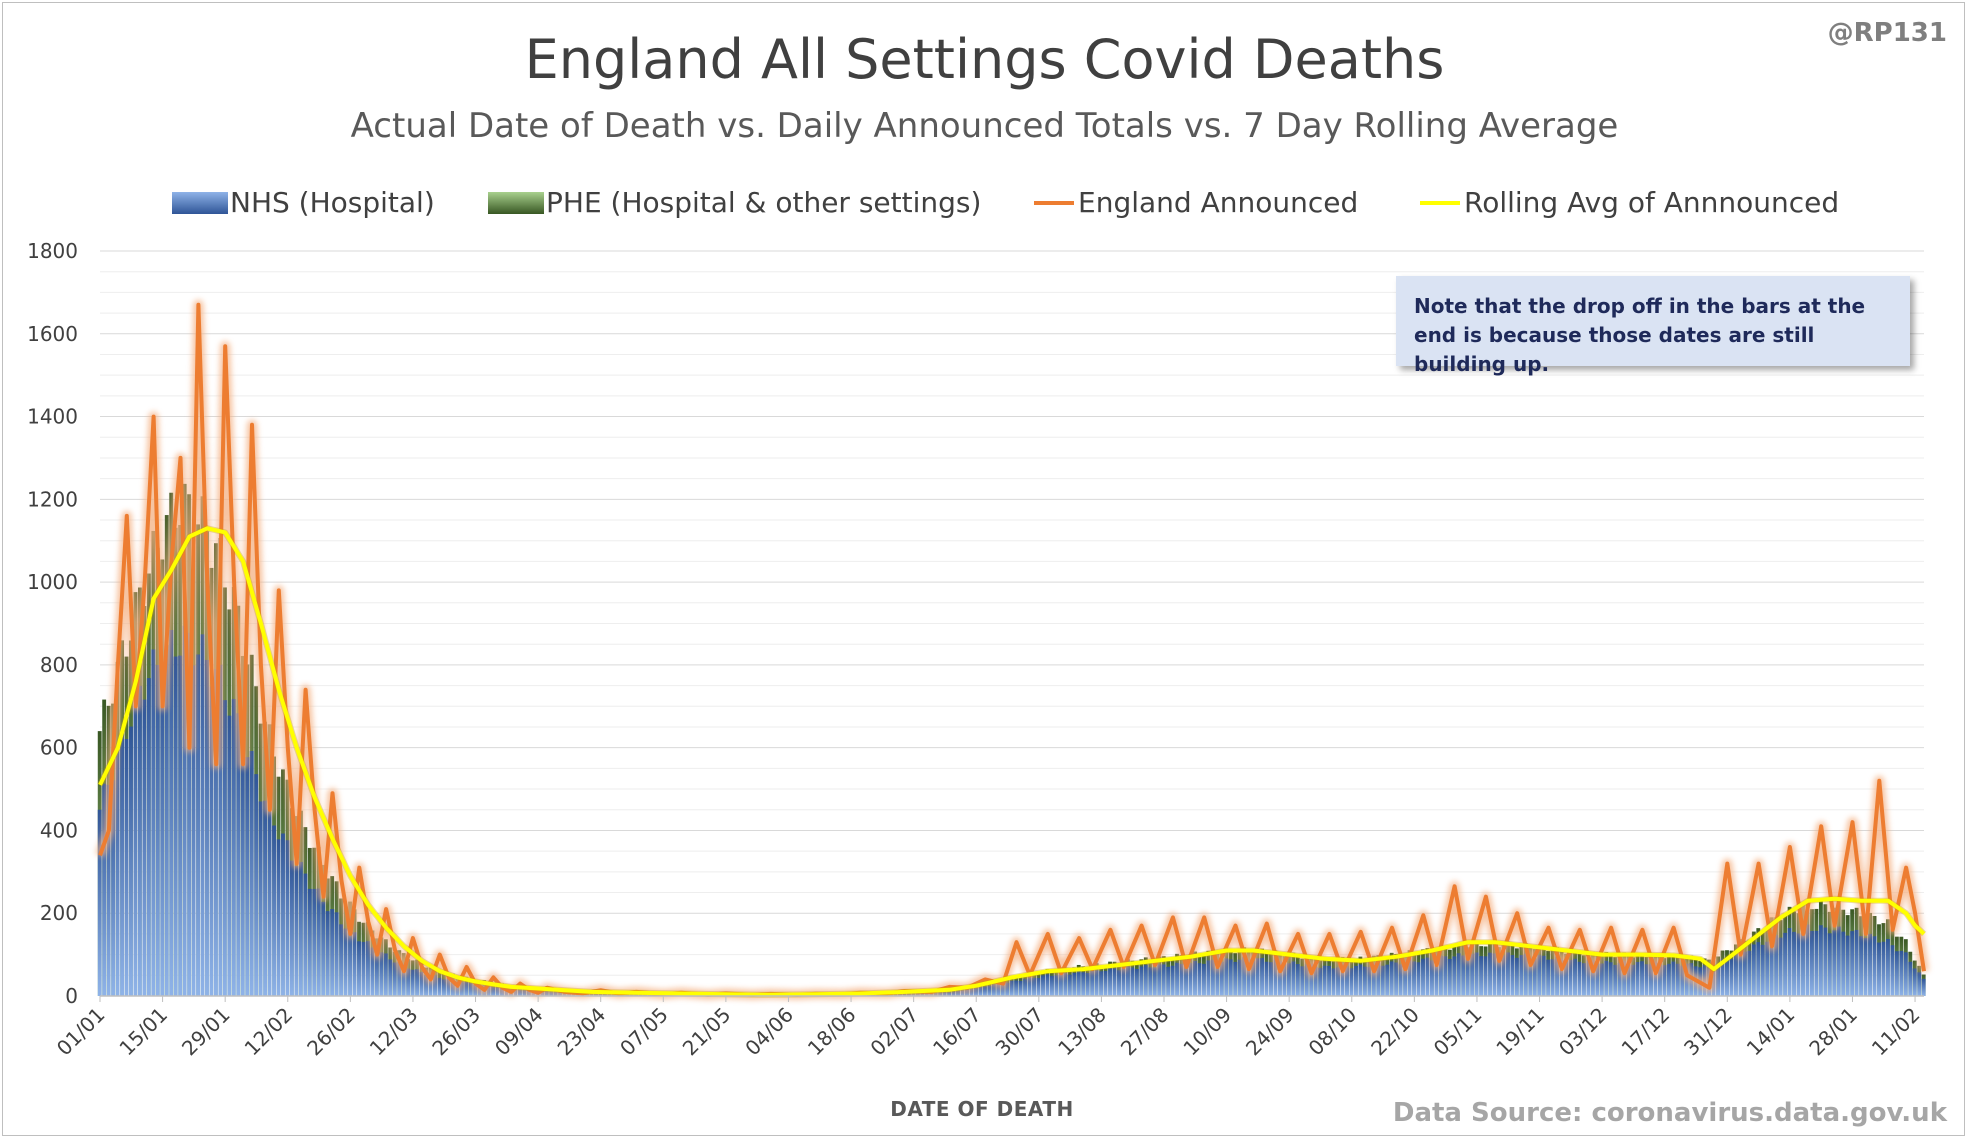 The height and width of the screenshot is (1140, 1969). What do you see at coordinates (1207, 1032) in the screenshot?
I see `x-tick-label: 10/09` at bounding box center [1207, 1032].